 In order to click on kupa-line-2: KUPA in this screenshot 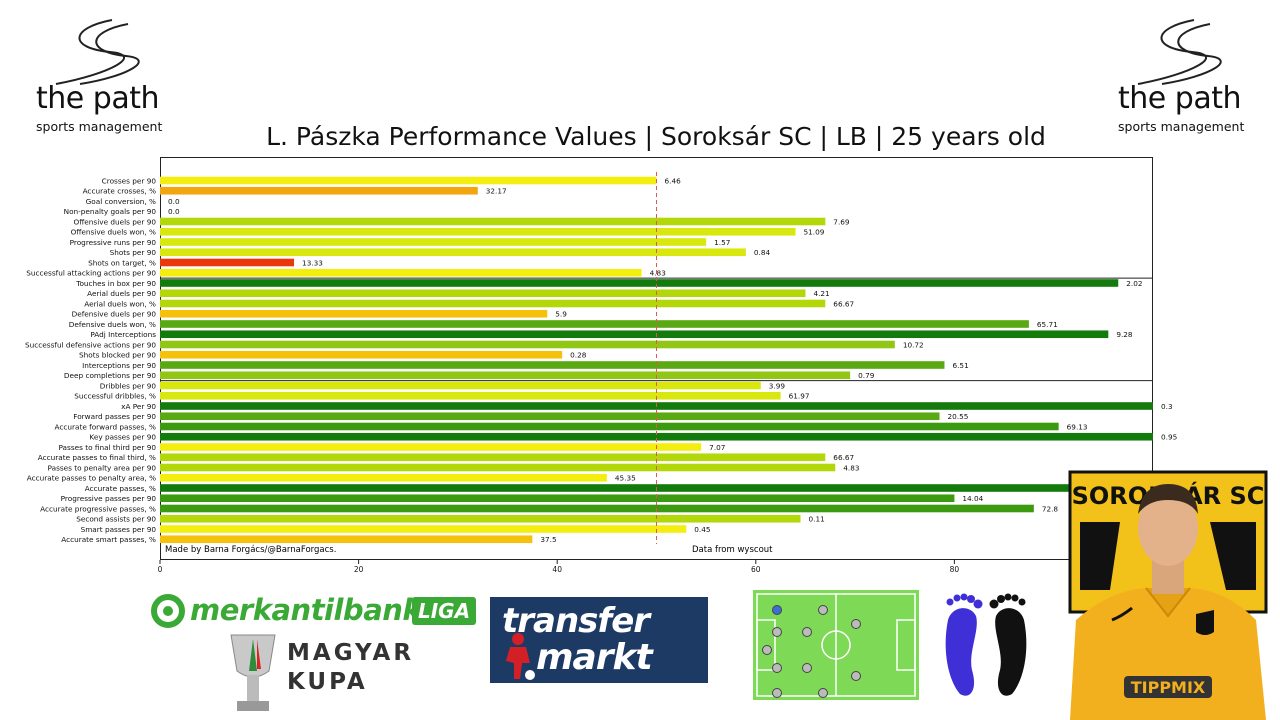, I will do `click(327, 681)`.